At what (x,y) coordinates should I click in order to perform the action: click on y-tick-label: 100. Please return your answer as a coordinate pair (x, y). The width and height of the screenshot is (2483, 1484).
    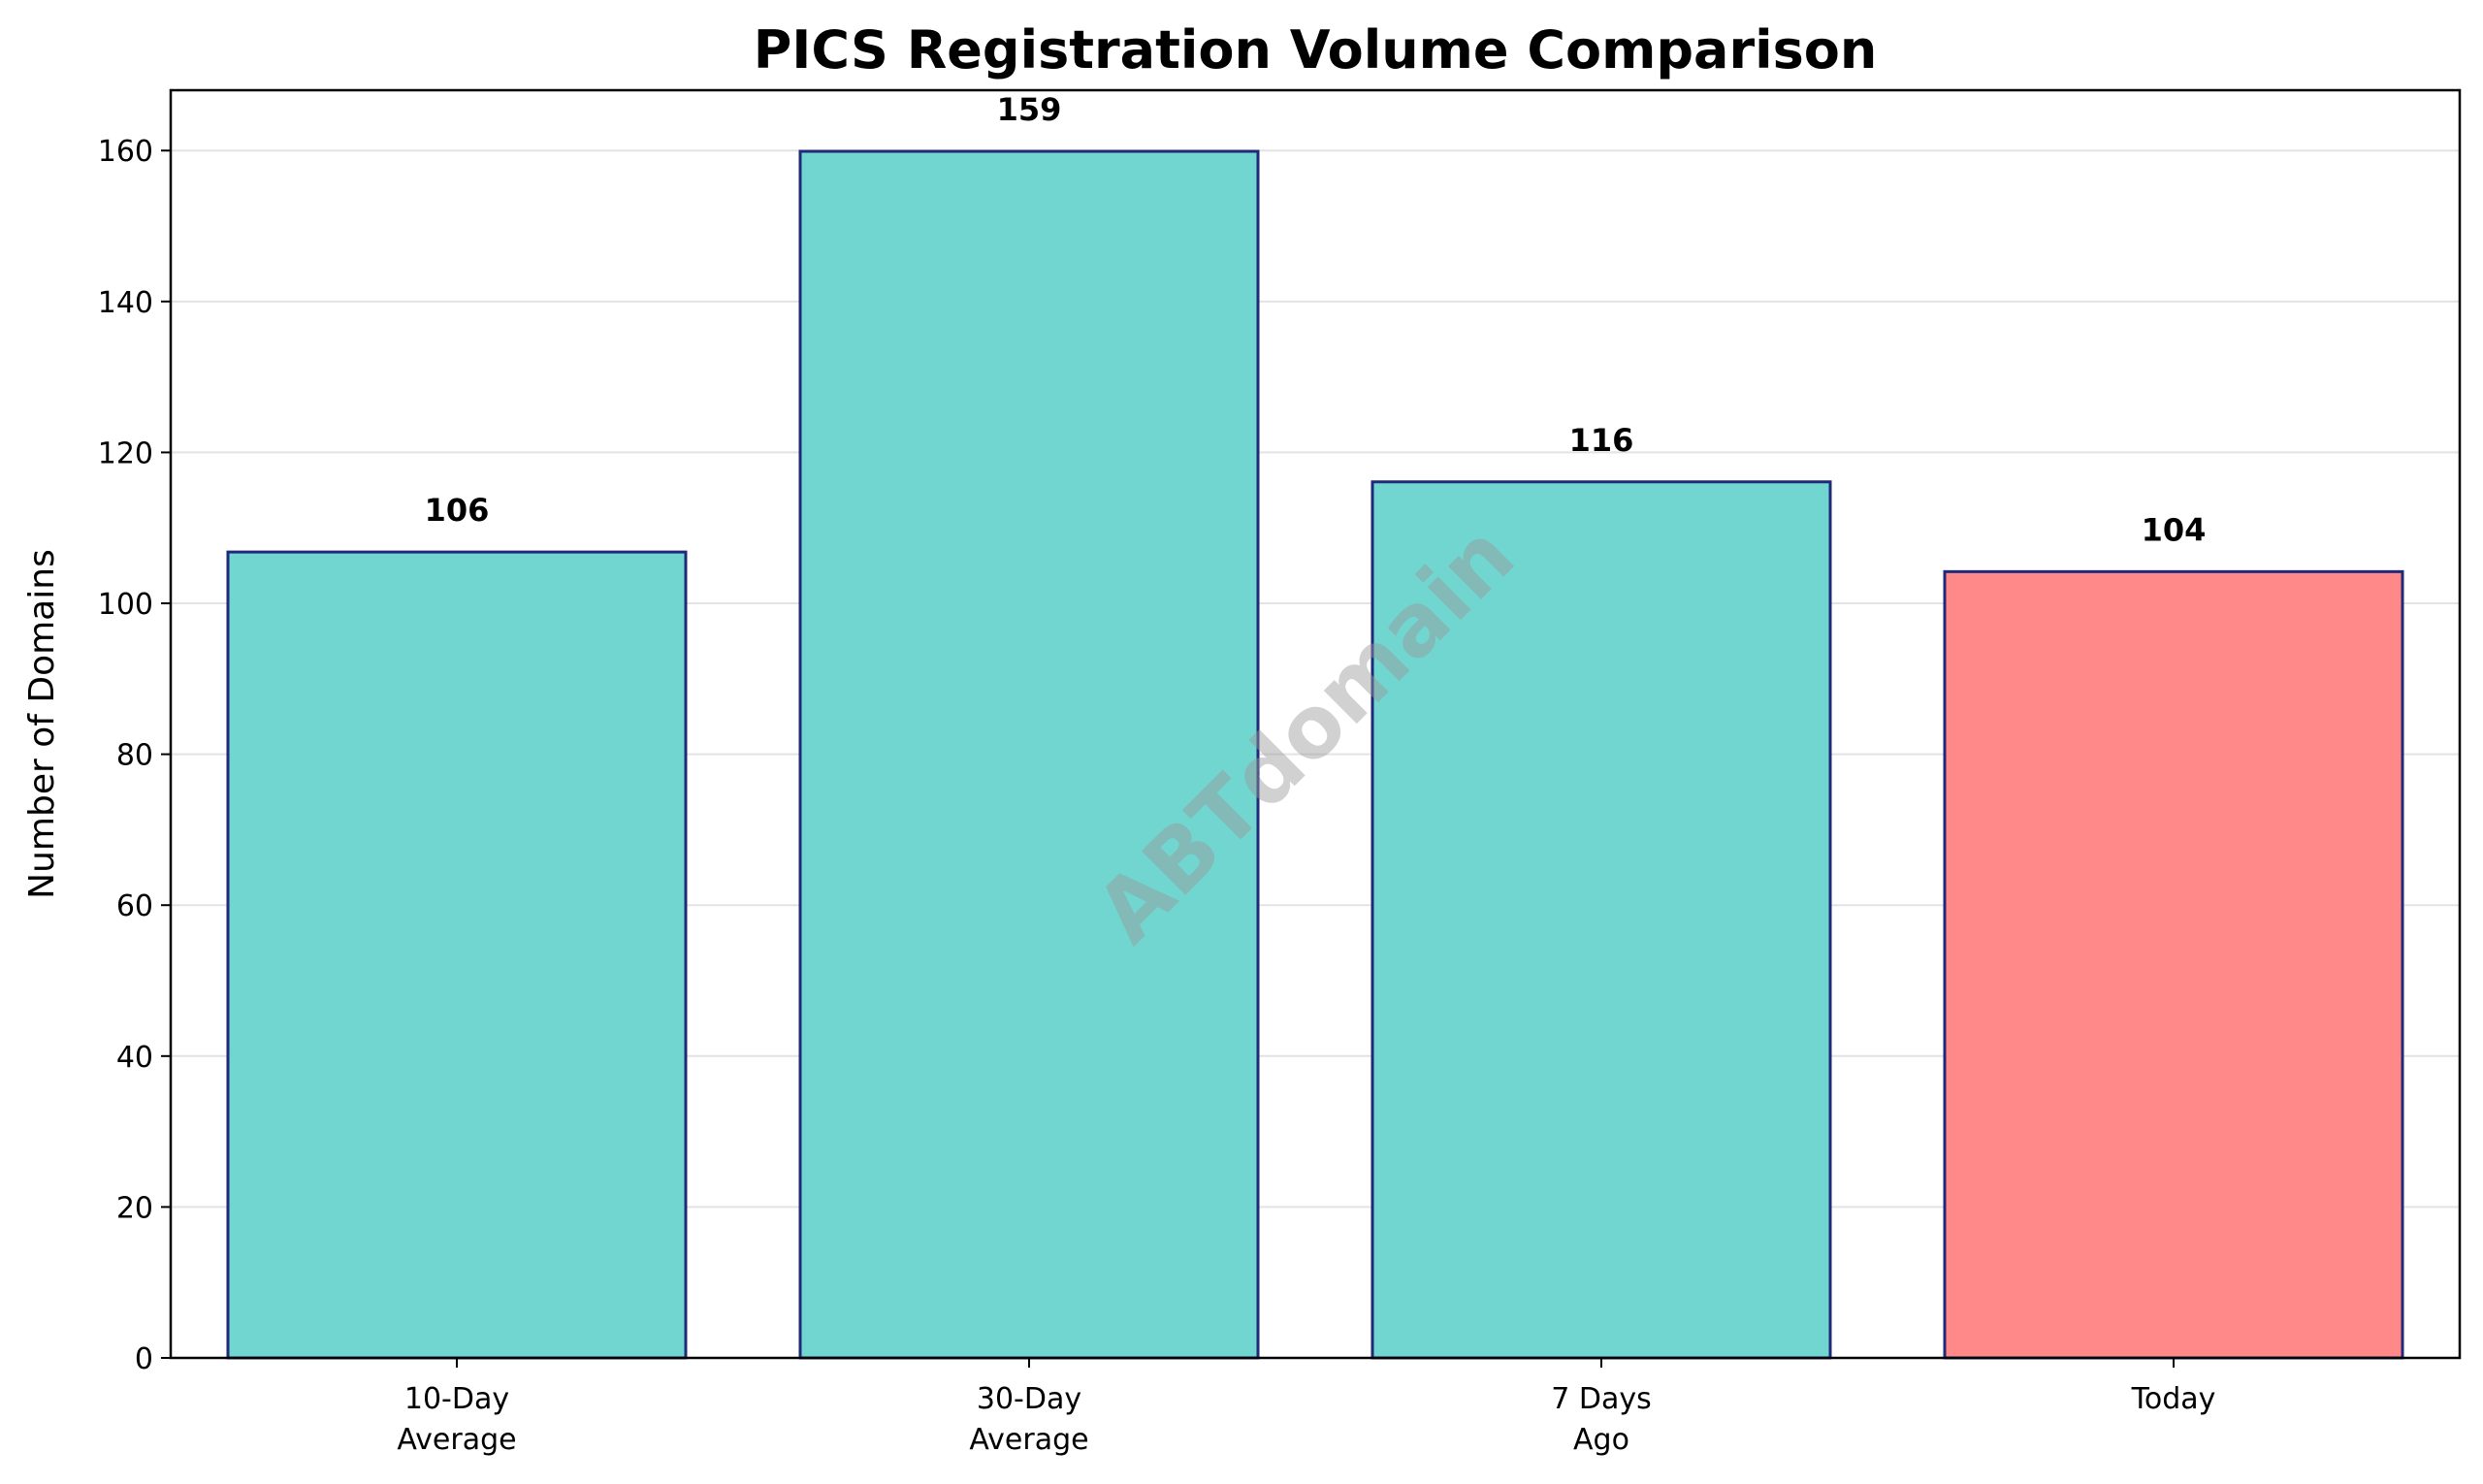
    Looking at the image, I should click on (126, 605).